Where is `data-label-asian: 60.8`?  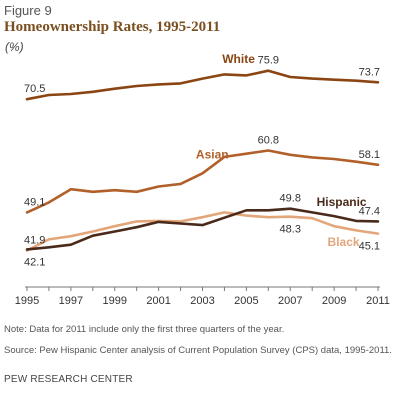
data-label-asian: 60.8 is located at coordinates (268, 141).